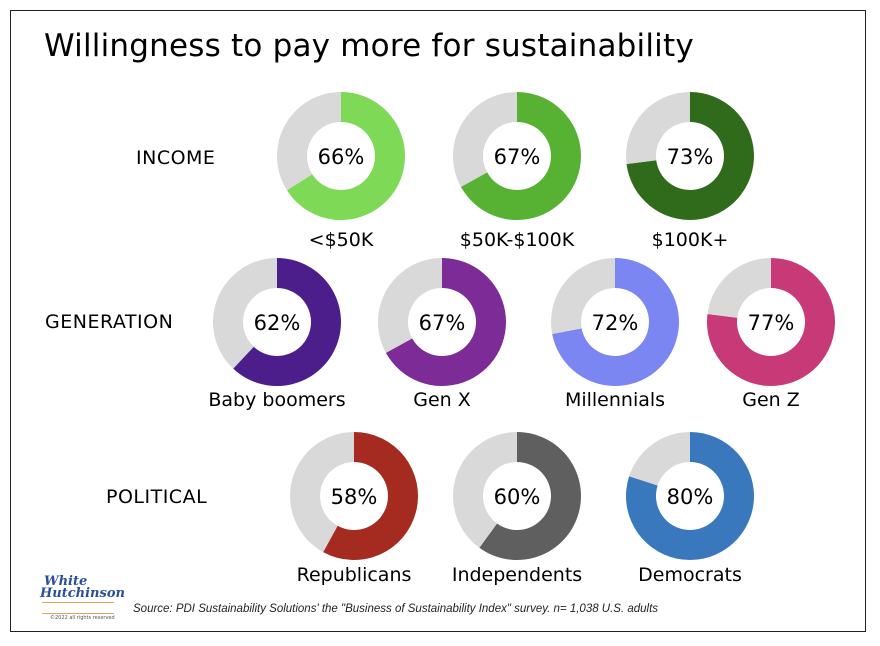 Image resolution: width=880 pixels, height=646 pixels. Describe the element at coordinates (615, 400) in the screenshot. I see `category-label-millennials: Millennials` at that location.